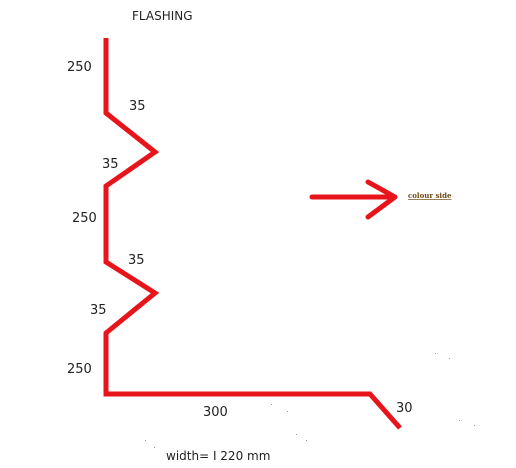 The image size is (516, 468). I want to click on width-note: width= I 220 mm, so click(218, 456).